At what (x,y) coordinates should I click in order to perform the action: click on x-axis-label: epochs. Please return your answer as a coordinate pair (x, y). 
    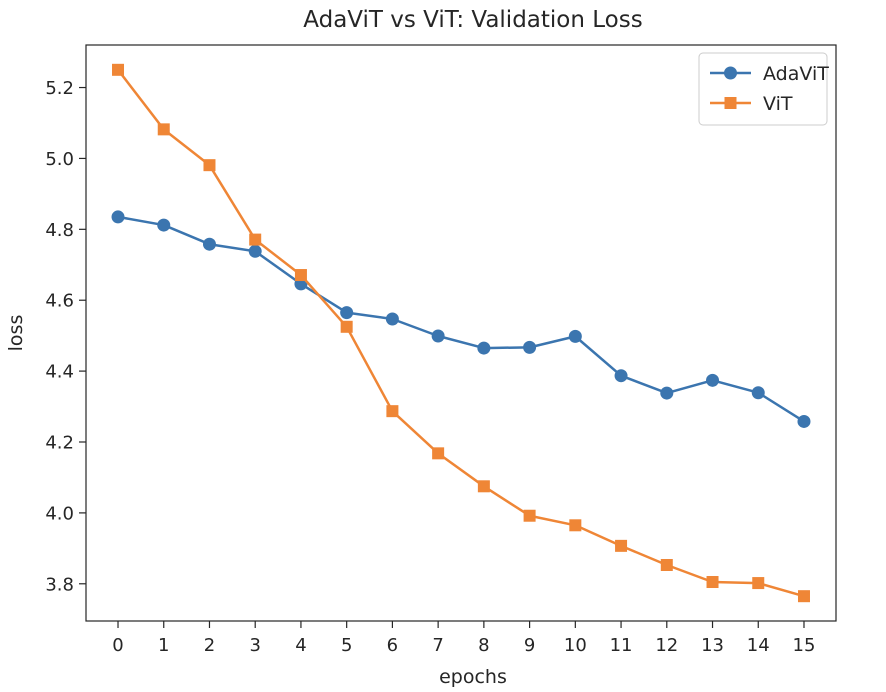
    Looking at the image, I should click on (473, 677).